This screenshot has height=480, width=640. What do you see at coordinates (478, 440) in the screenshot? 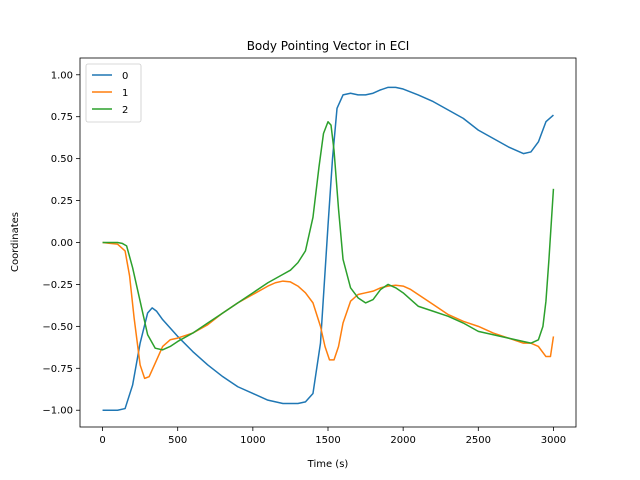
I see `x-tick-label: 2500` at bounding box center [478, 440].